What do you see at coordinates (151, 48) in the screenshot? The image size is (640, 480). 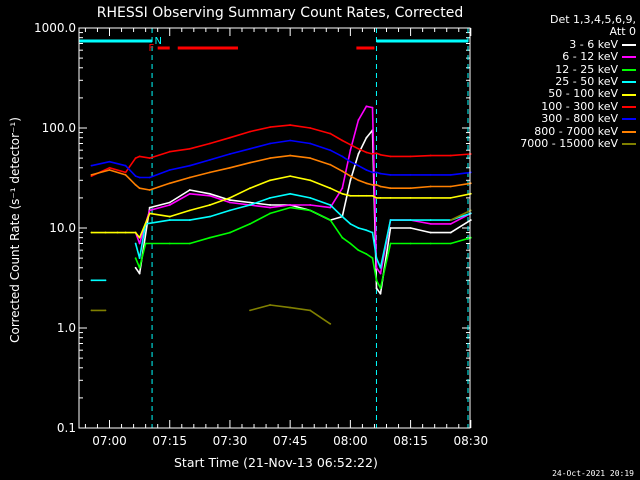 I see `flare-flag-label: F` at bounding box center [151, 48].